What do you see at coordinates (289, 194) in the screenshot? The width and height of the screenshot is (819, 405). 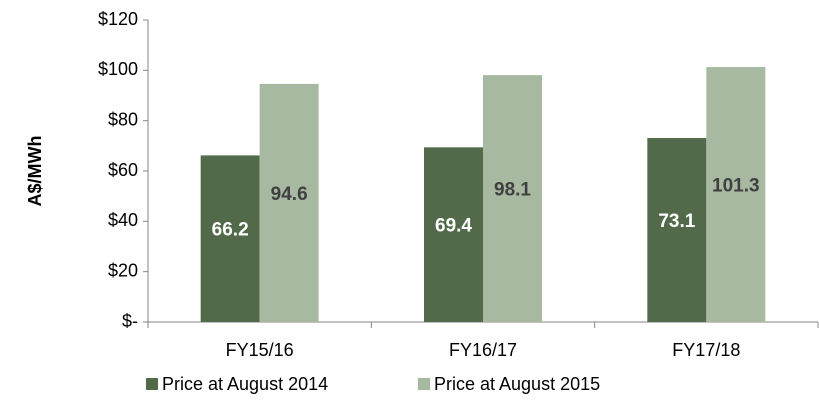 I see `value-label: 94.6` at bounding box center [289, 194].